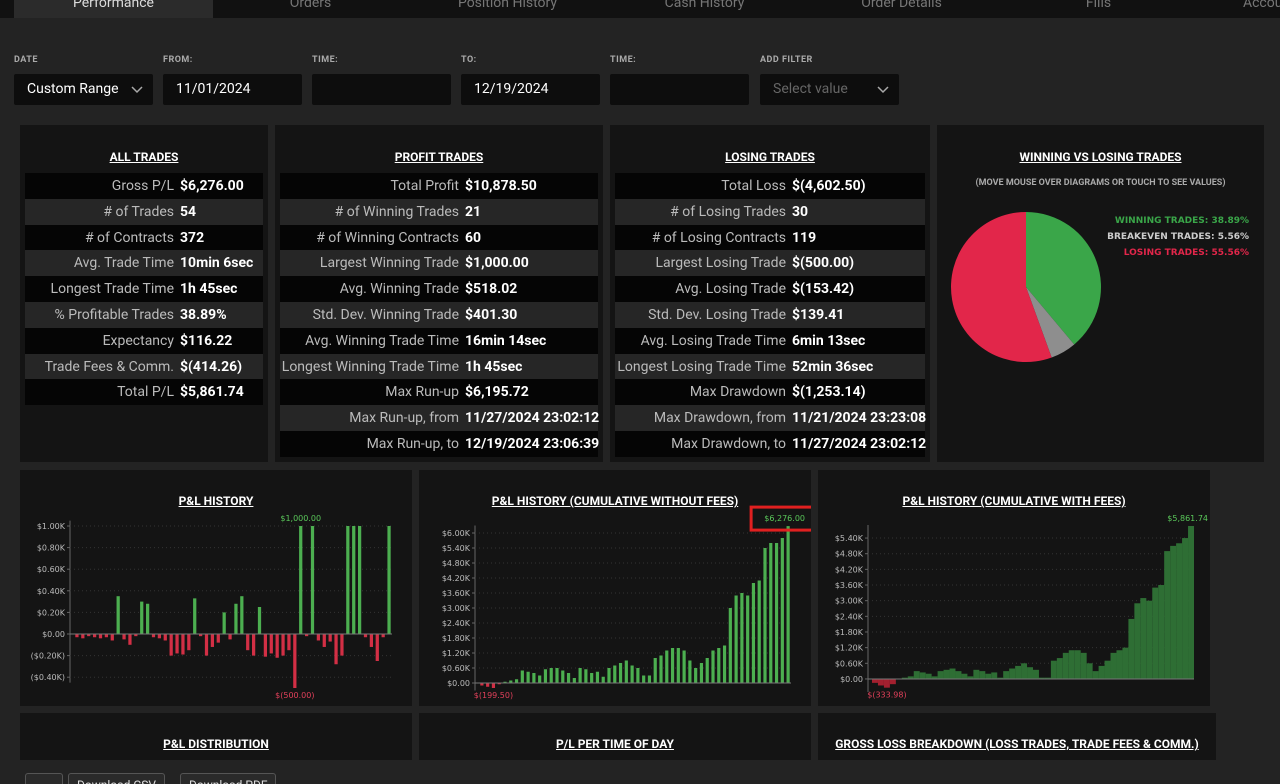  I want to click on stat-row: # of Trades 54, so click(144, 211).